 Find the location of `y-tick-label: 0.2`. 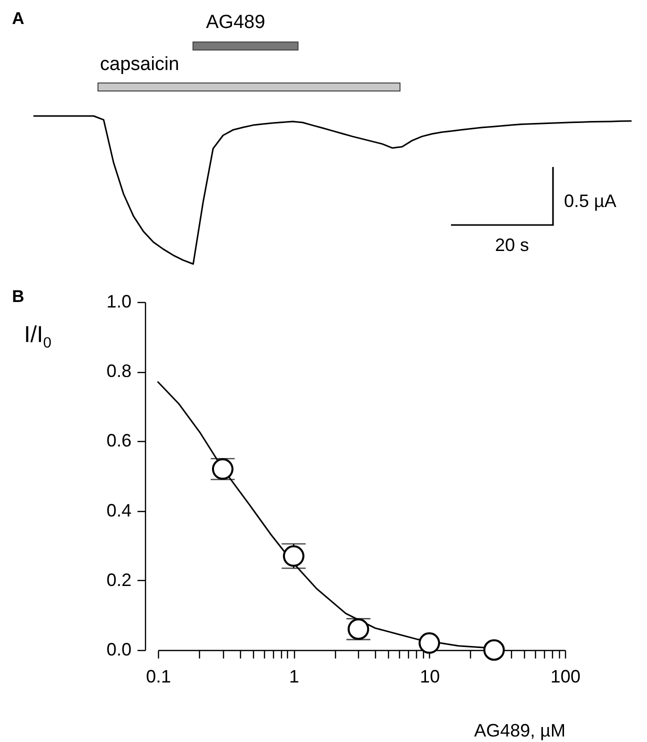

y-tick-label: 0.2 is located at coordinates (119, 580).